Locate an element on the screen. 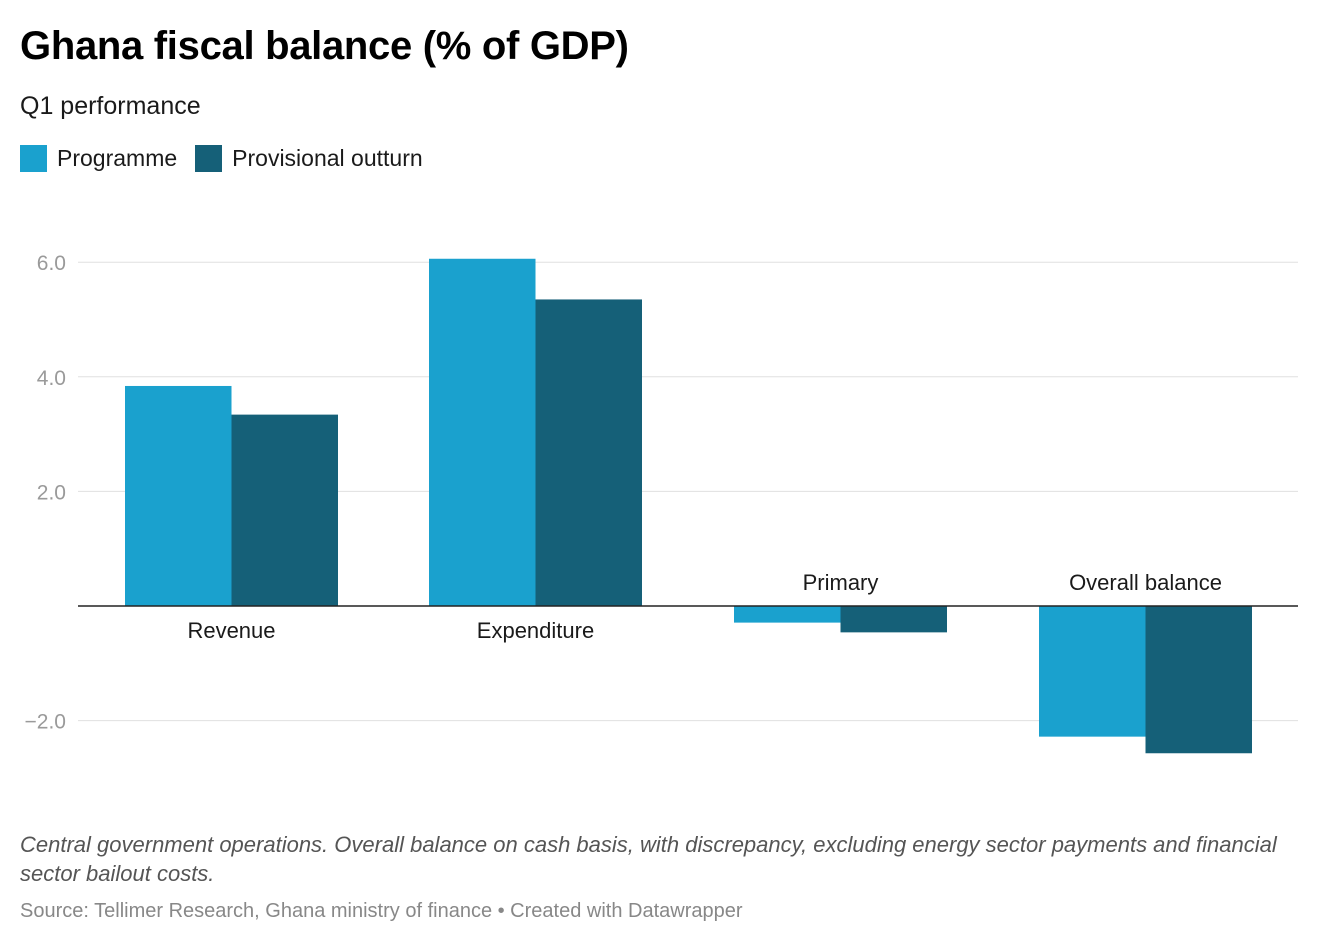 The height and width of the screenshot is (944, 1318). category-label: Revenue is located at coordinates (231, 630).